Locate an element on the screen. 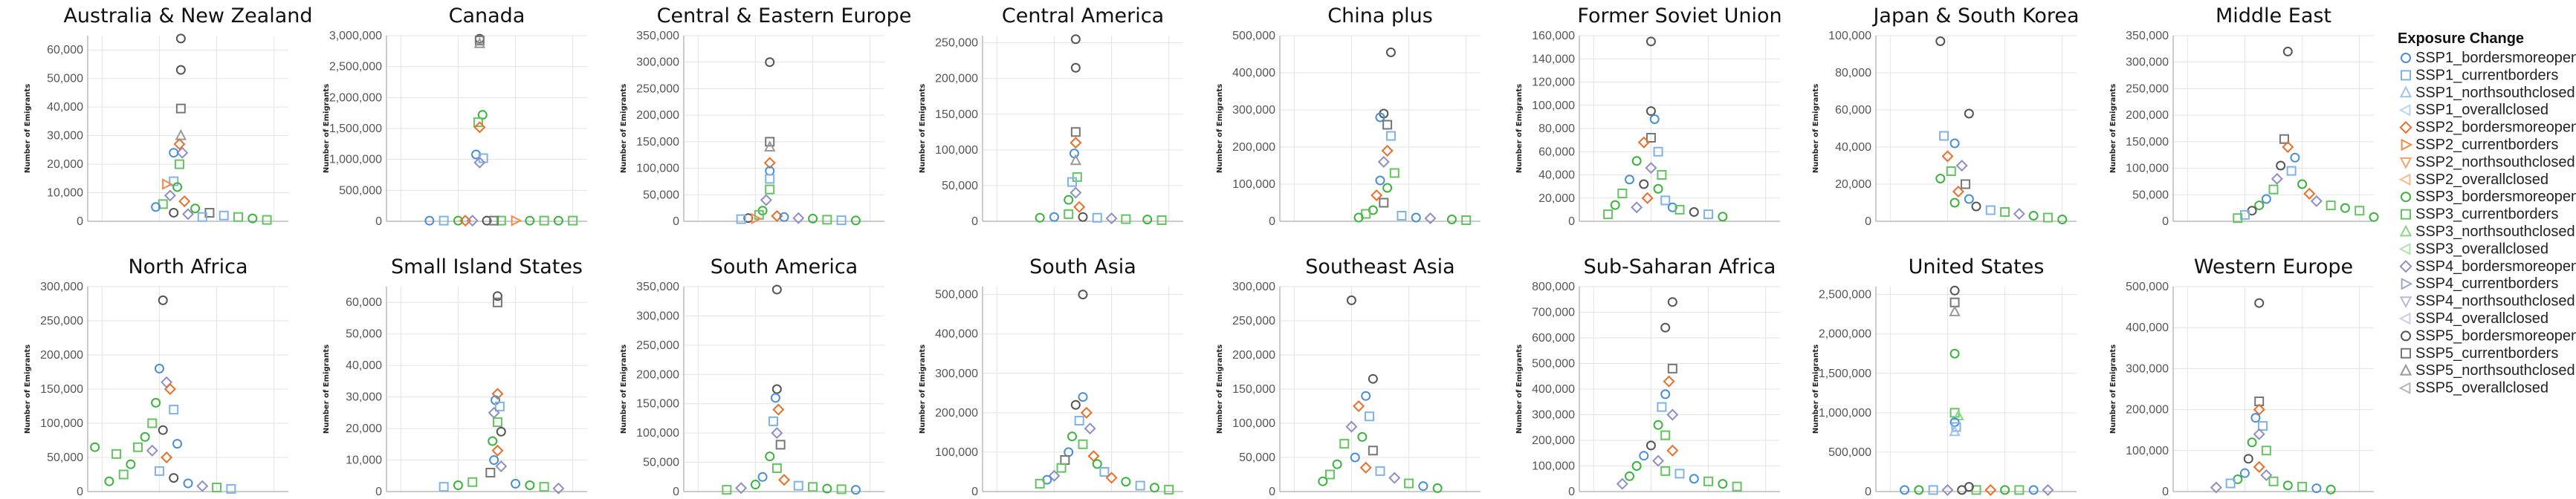 This screenshot has width=2576, height=499. legend-label: SSP4_currentborders is located at coordinates (2486, 283).